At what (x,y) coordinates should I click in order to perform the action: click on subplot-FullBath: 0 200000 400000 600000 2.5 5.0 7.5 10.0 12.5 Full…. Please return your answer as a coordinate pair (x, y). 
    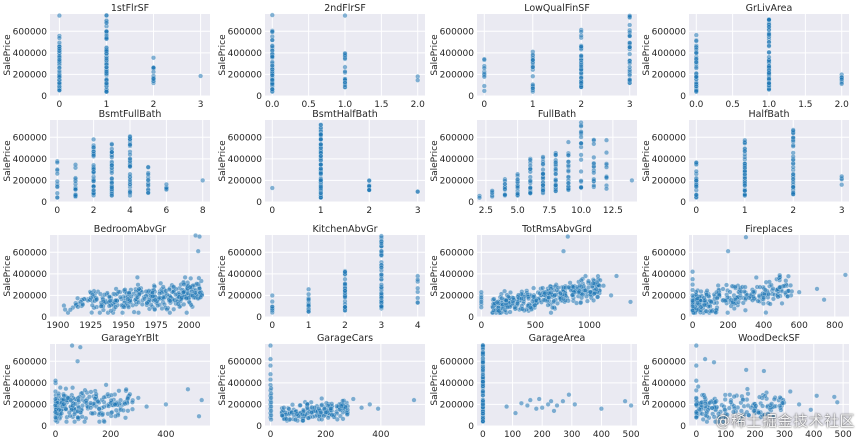
    Looking at the image, I should click on (533, 162).